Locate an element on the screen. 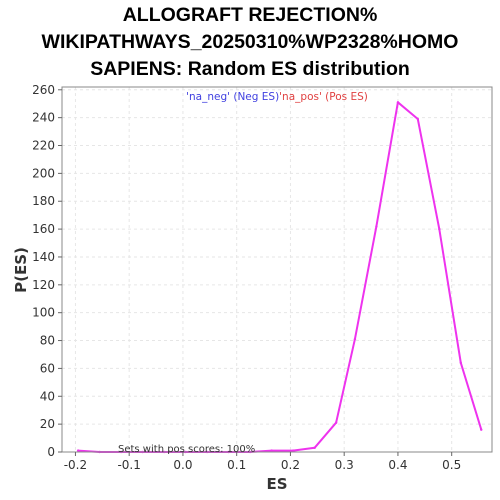  x-axis: -0.2 -0.1 0.0 0.1 0.2 0.3 0.4 0.5 is located at coordinates (262, 462).